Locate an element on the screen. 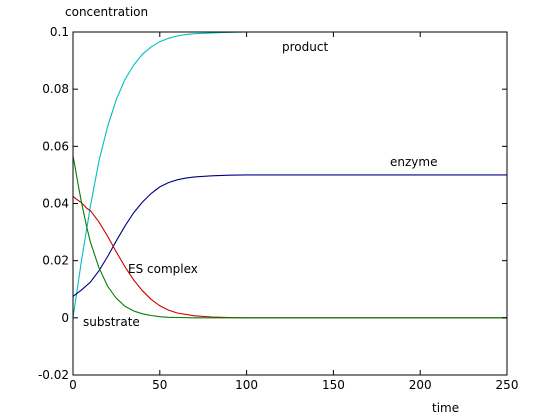 The height and width of the screenshot is (420, 560). x-tick-label: 0 is located at coordinates (73, 385).